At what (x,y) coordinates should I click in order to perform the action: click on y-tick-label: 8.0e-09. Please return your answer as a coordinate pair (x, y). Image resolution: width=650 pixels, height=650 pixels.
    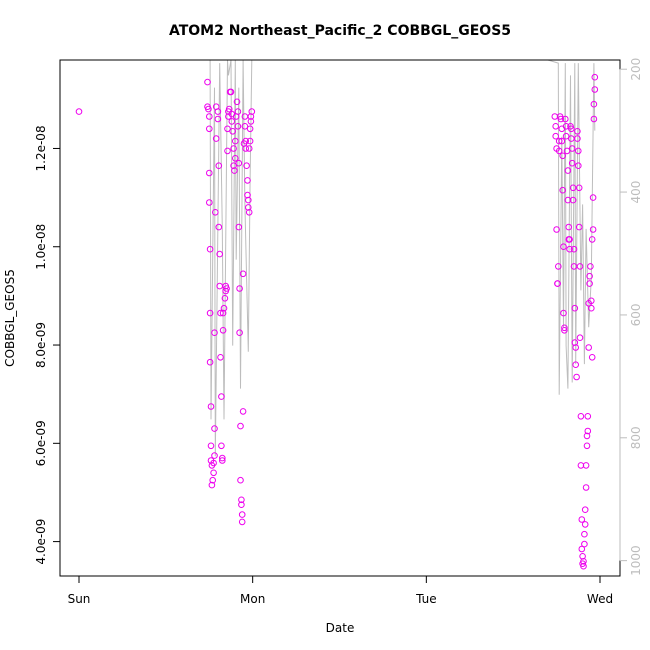
    Looking at the image, I should click on (41, 345).